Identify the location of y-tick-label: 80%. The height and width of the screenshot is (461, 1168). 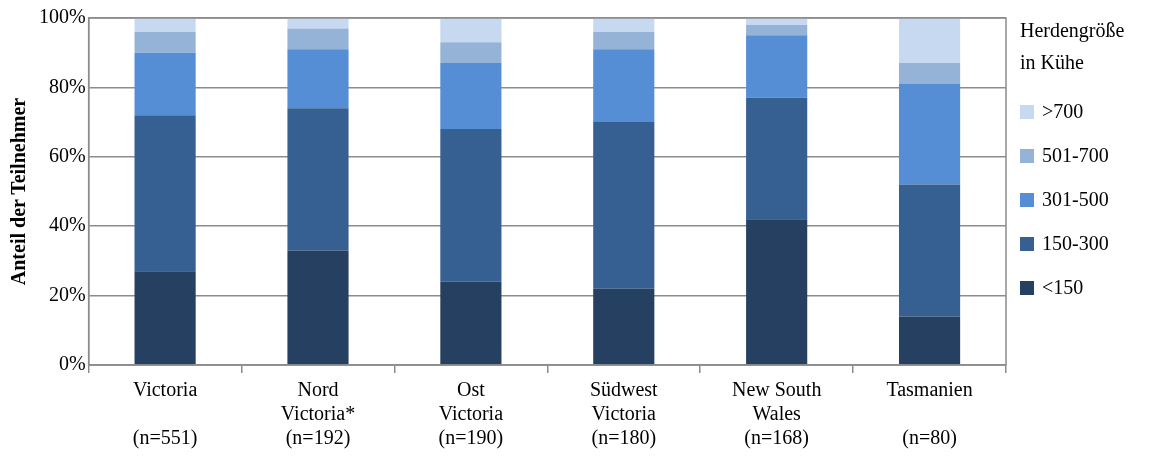
(67, 85).